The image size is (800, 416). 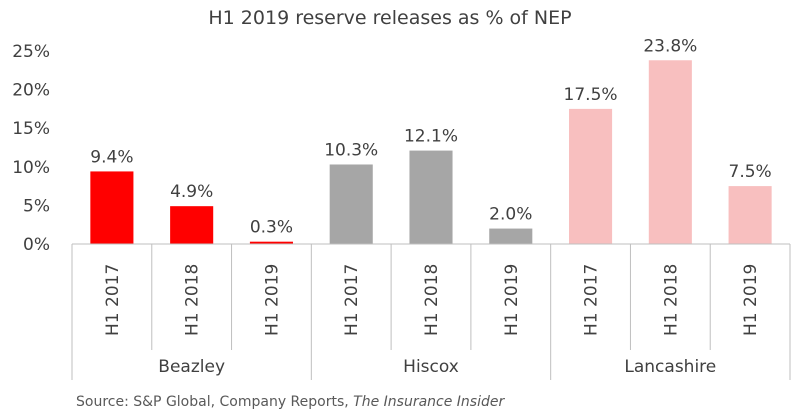 What do you see at coordinates (429, 402) in the screenshot?
I see `source-publication: The Insurance Insider` at bounding box center [429, 402].